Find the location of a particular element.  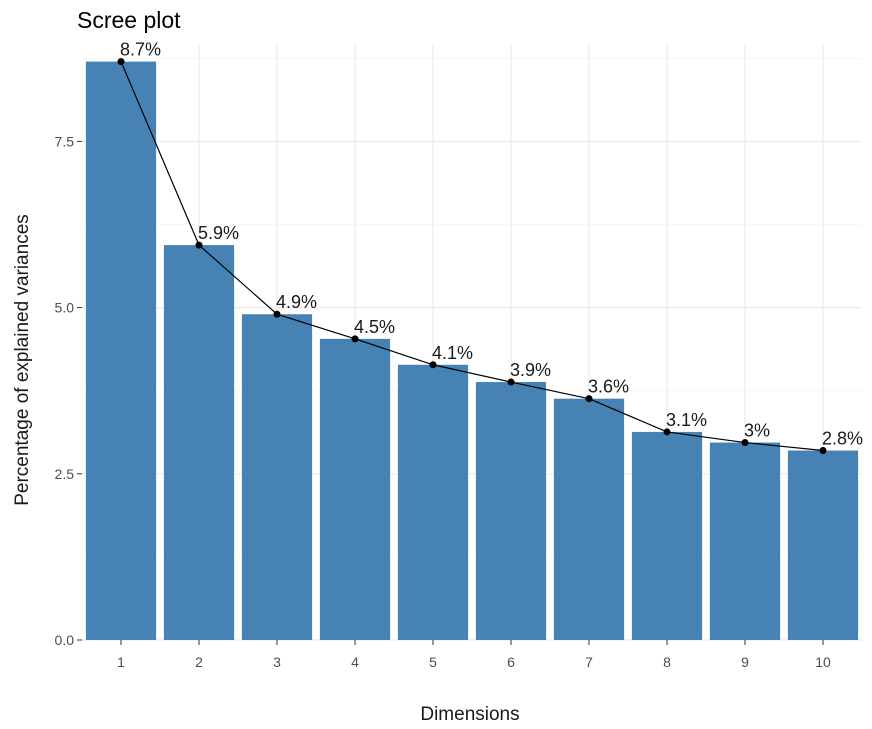

data-label-dim-2: 5.9% is located at coordinates (218, 233).